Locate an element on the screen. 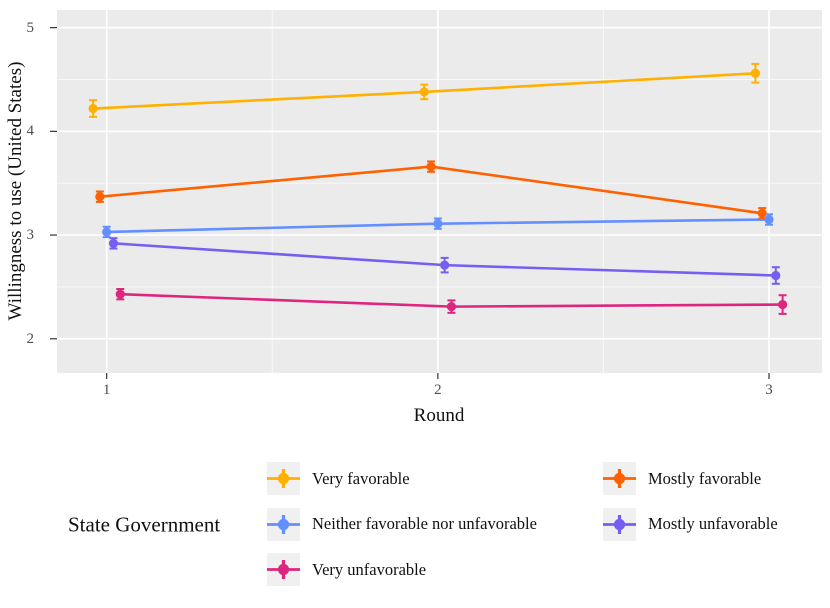 This screenshot has width=830, height=608. legend-label: Neither favorable nor unfavorable is located at coordinates (424, 523).